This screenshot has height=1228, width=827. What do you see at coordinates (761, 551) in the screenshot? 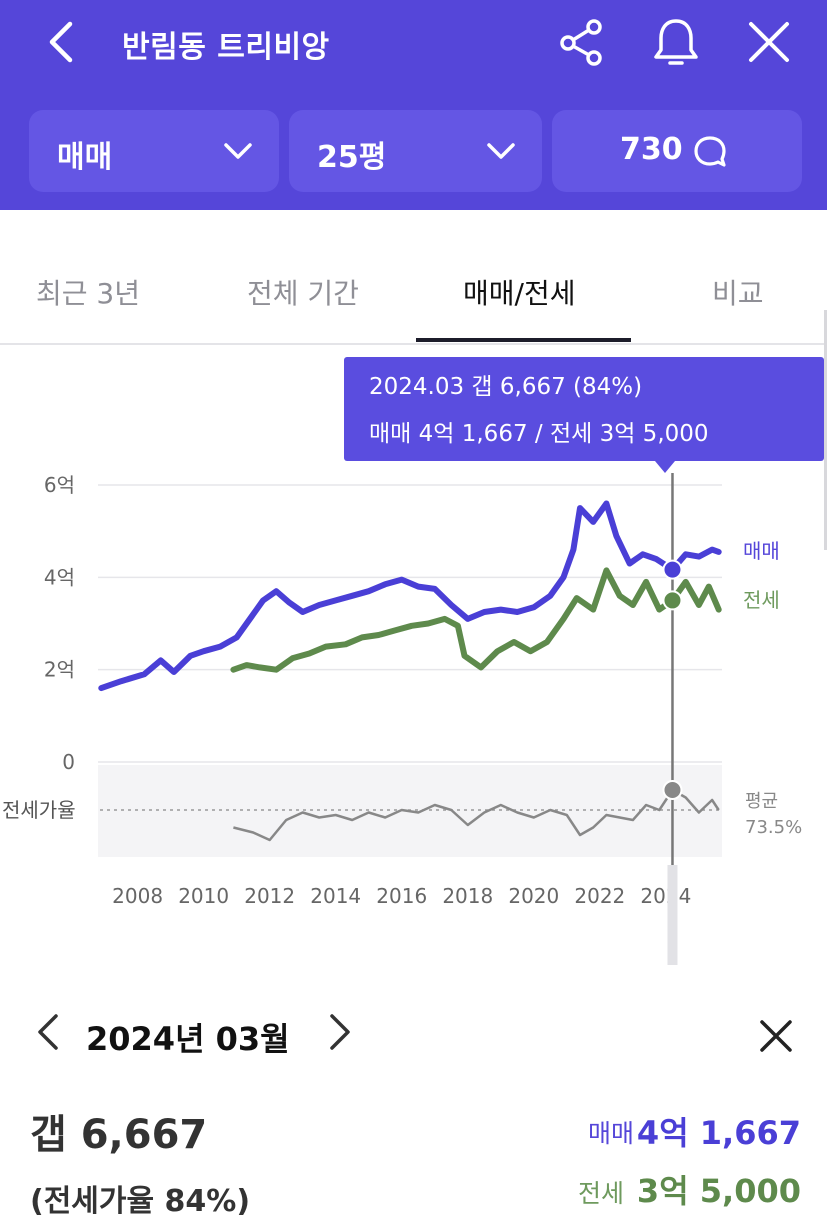
I see `legend-sale: 매매` at bounding box center [761, 551].